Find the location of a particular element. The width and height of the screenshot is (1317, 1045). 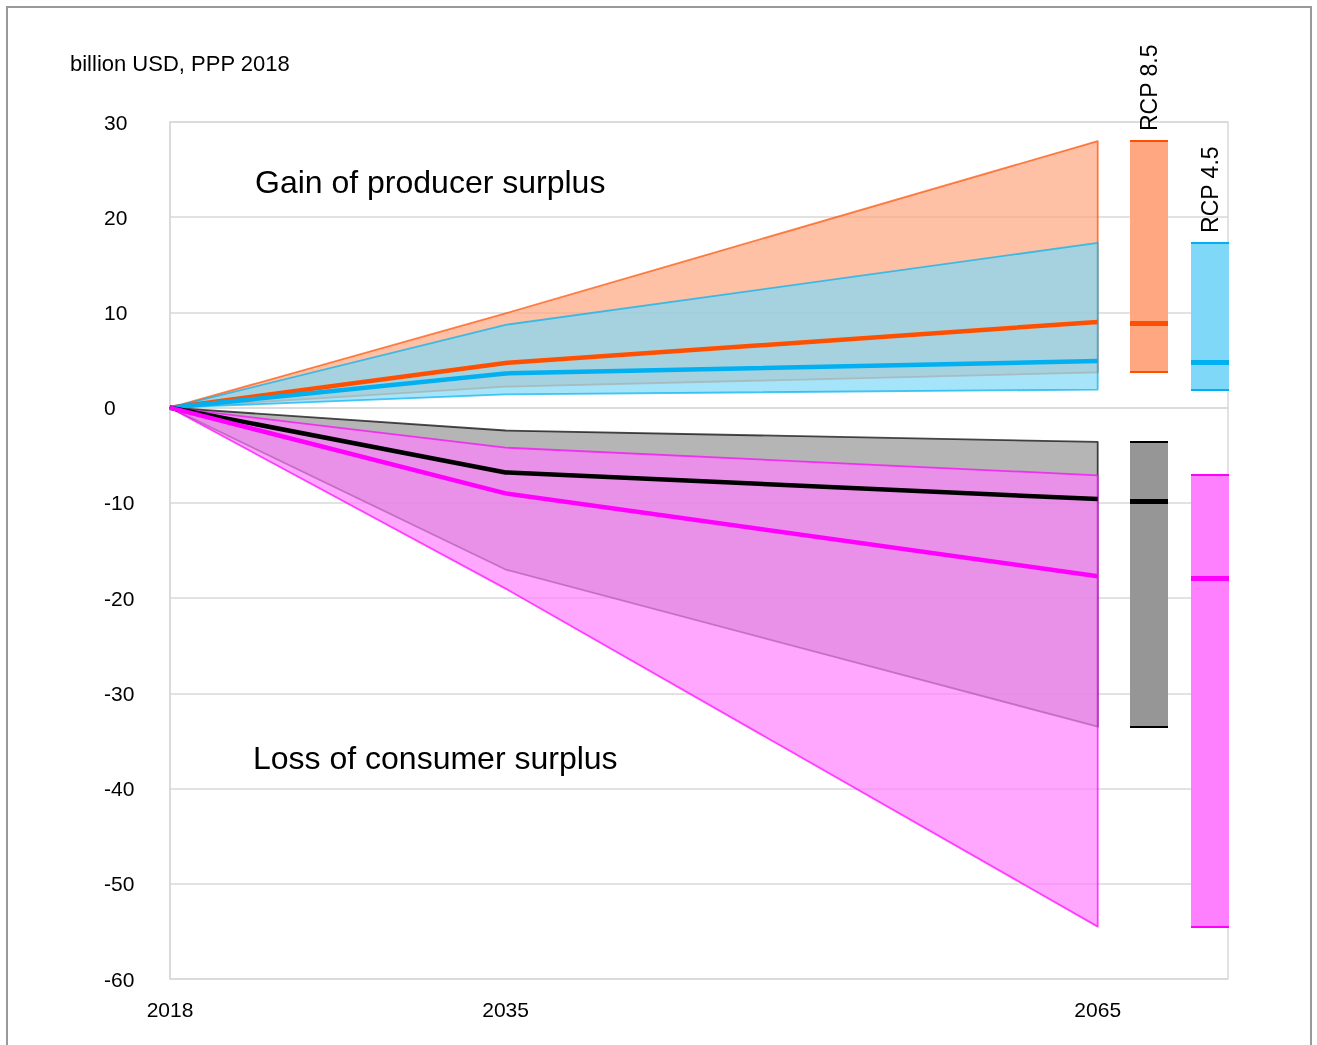

y-tick-label: -30 is located at coordinates (119, 693).